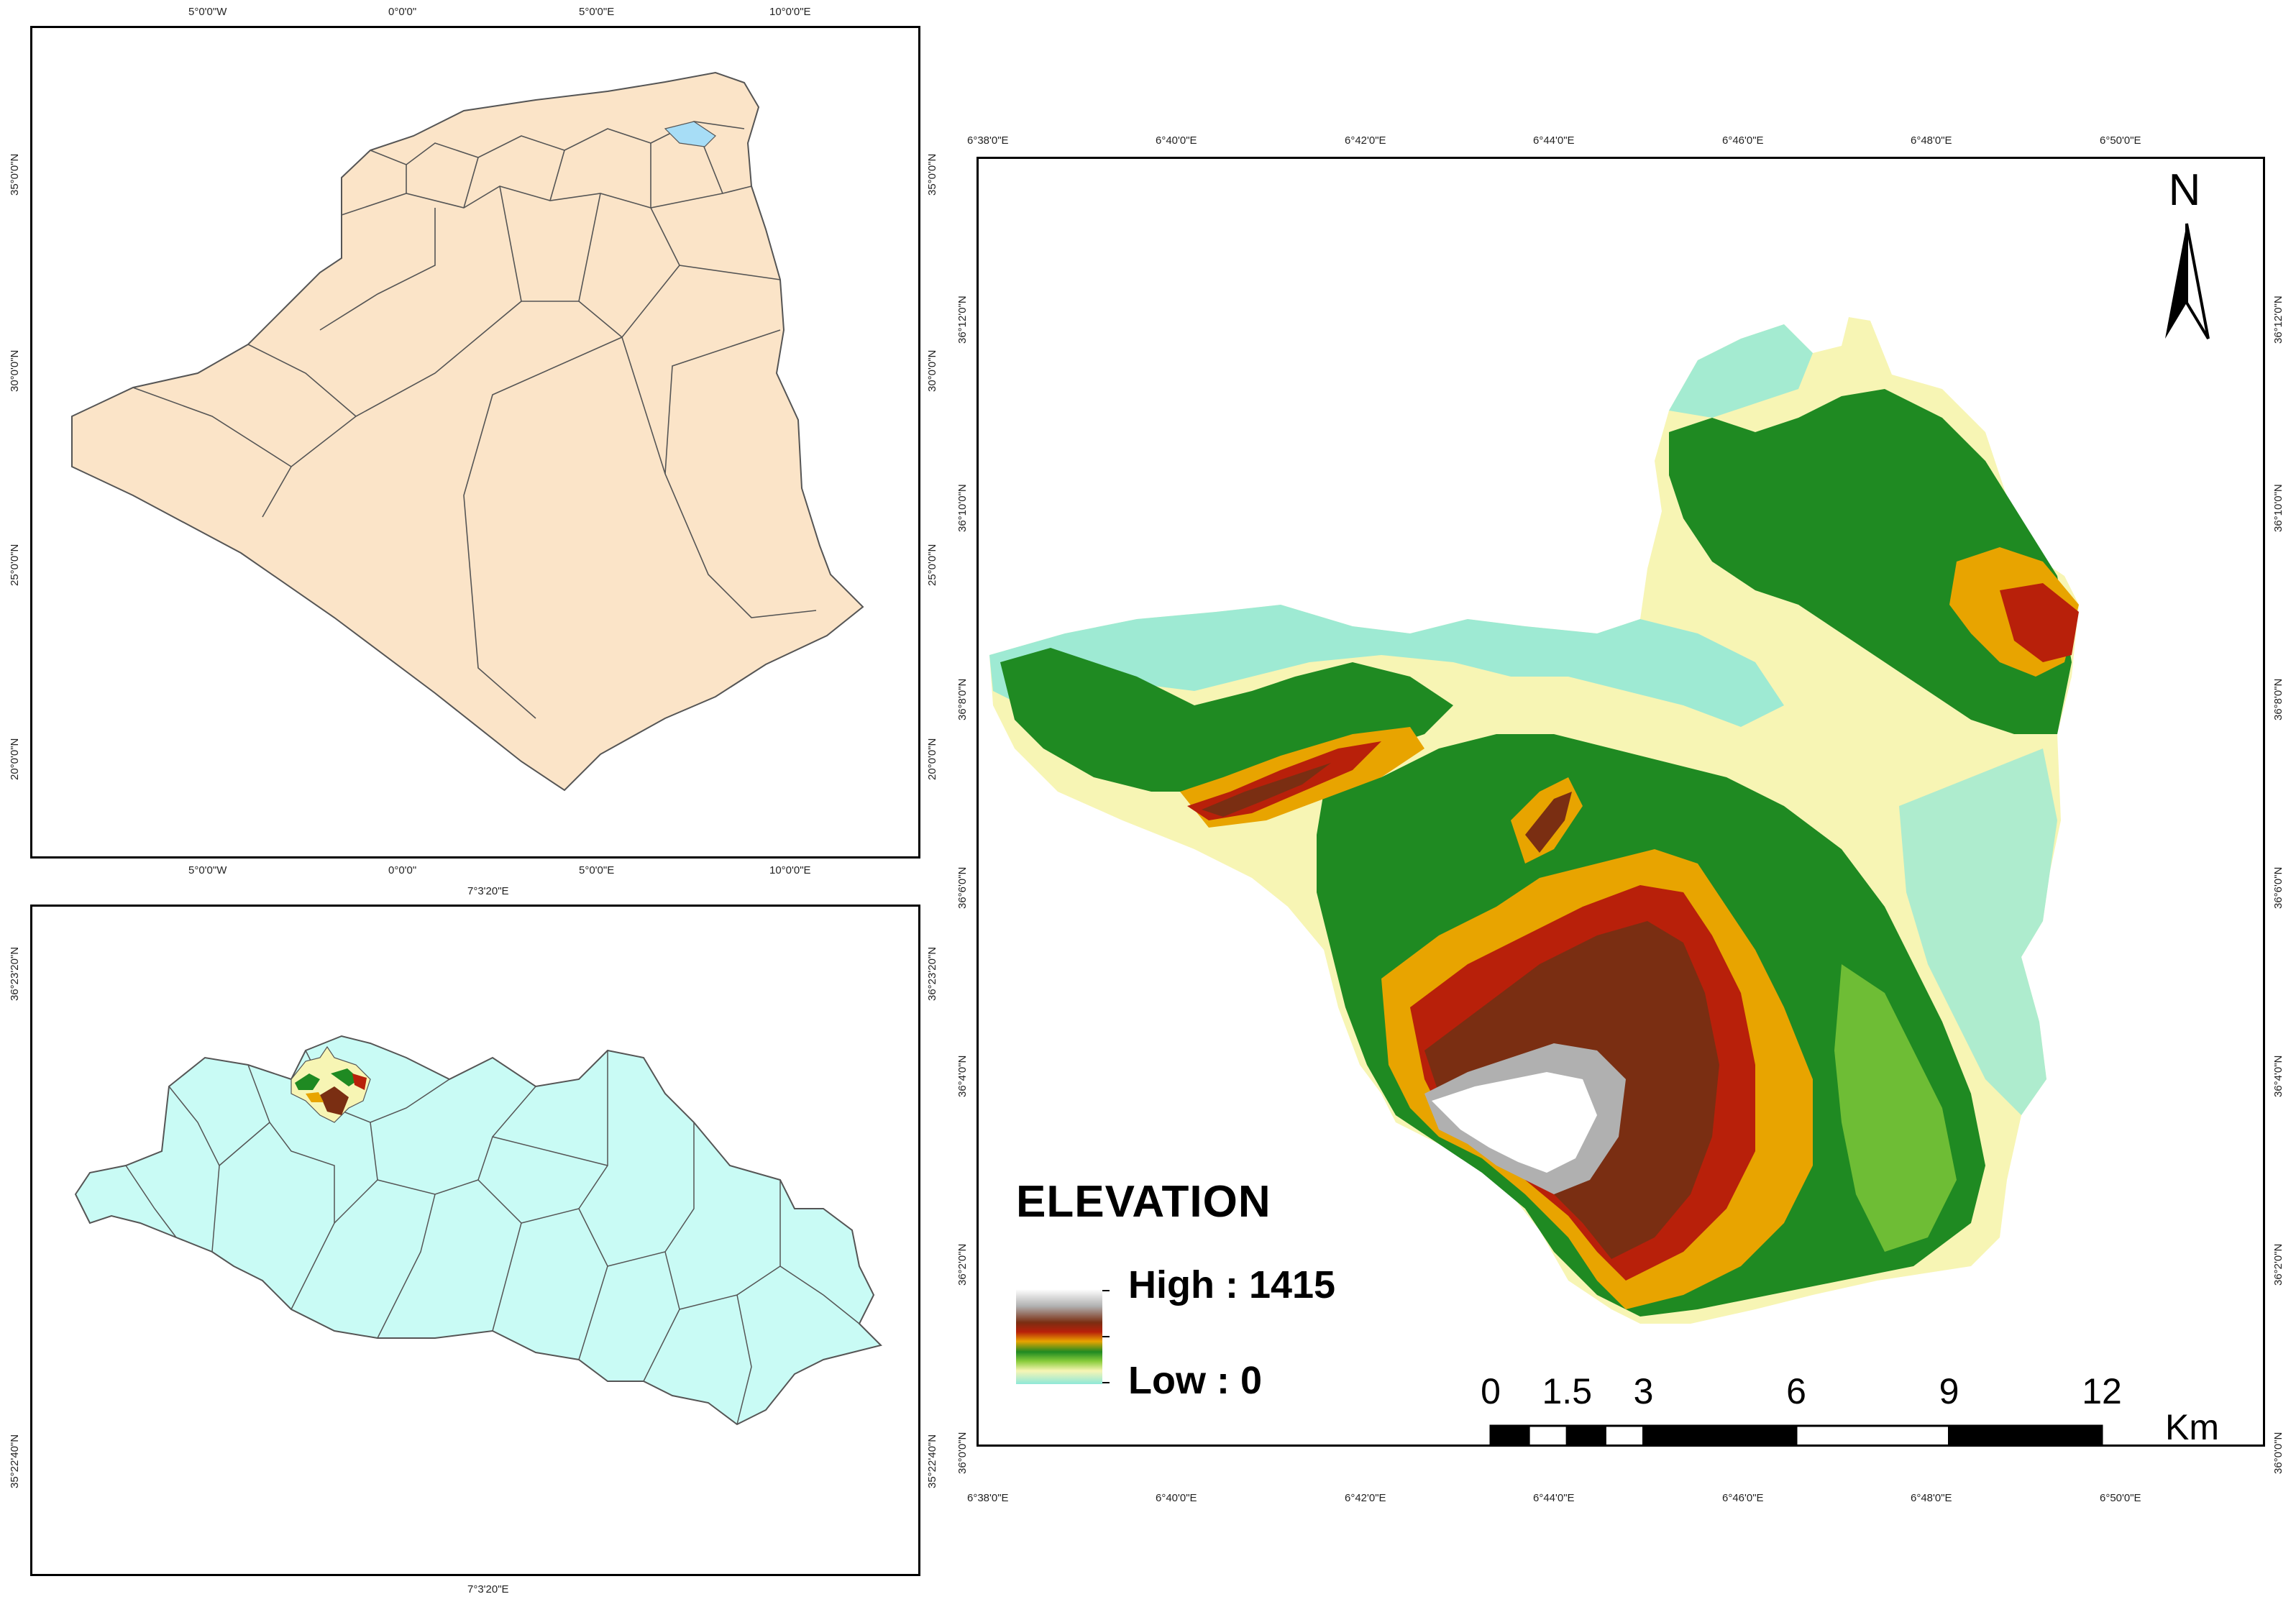 This screenshot has width=2296, height=1607. Describe the element at coordinates (1567, 1391) in the screenshot. I see `scale-bar-label: 1.5` at that location.